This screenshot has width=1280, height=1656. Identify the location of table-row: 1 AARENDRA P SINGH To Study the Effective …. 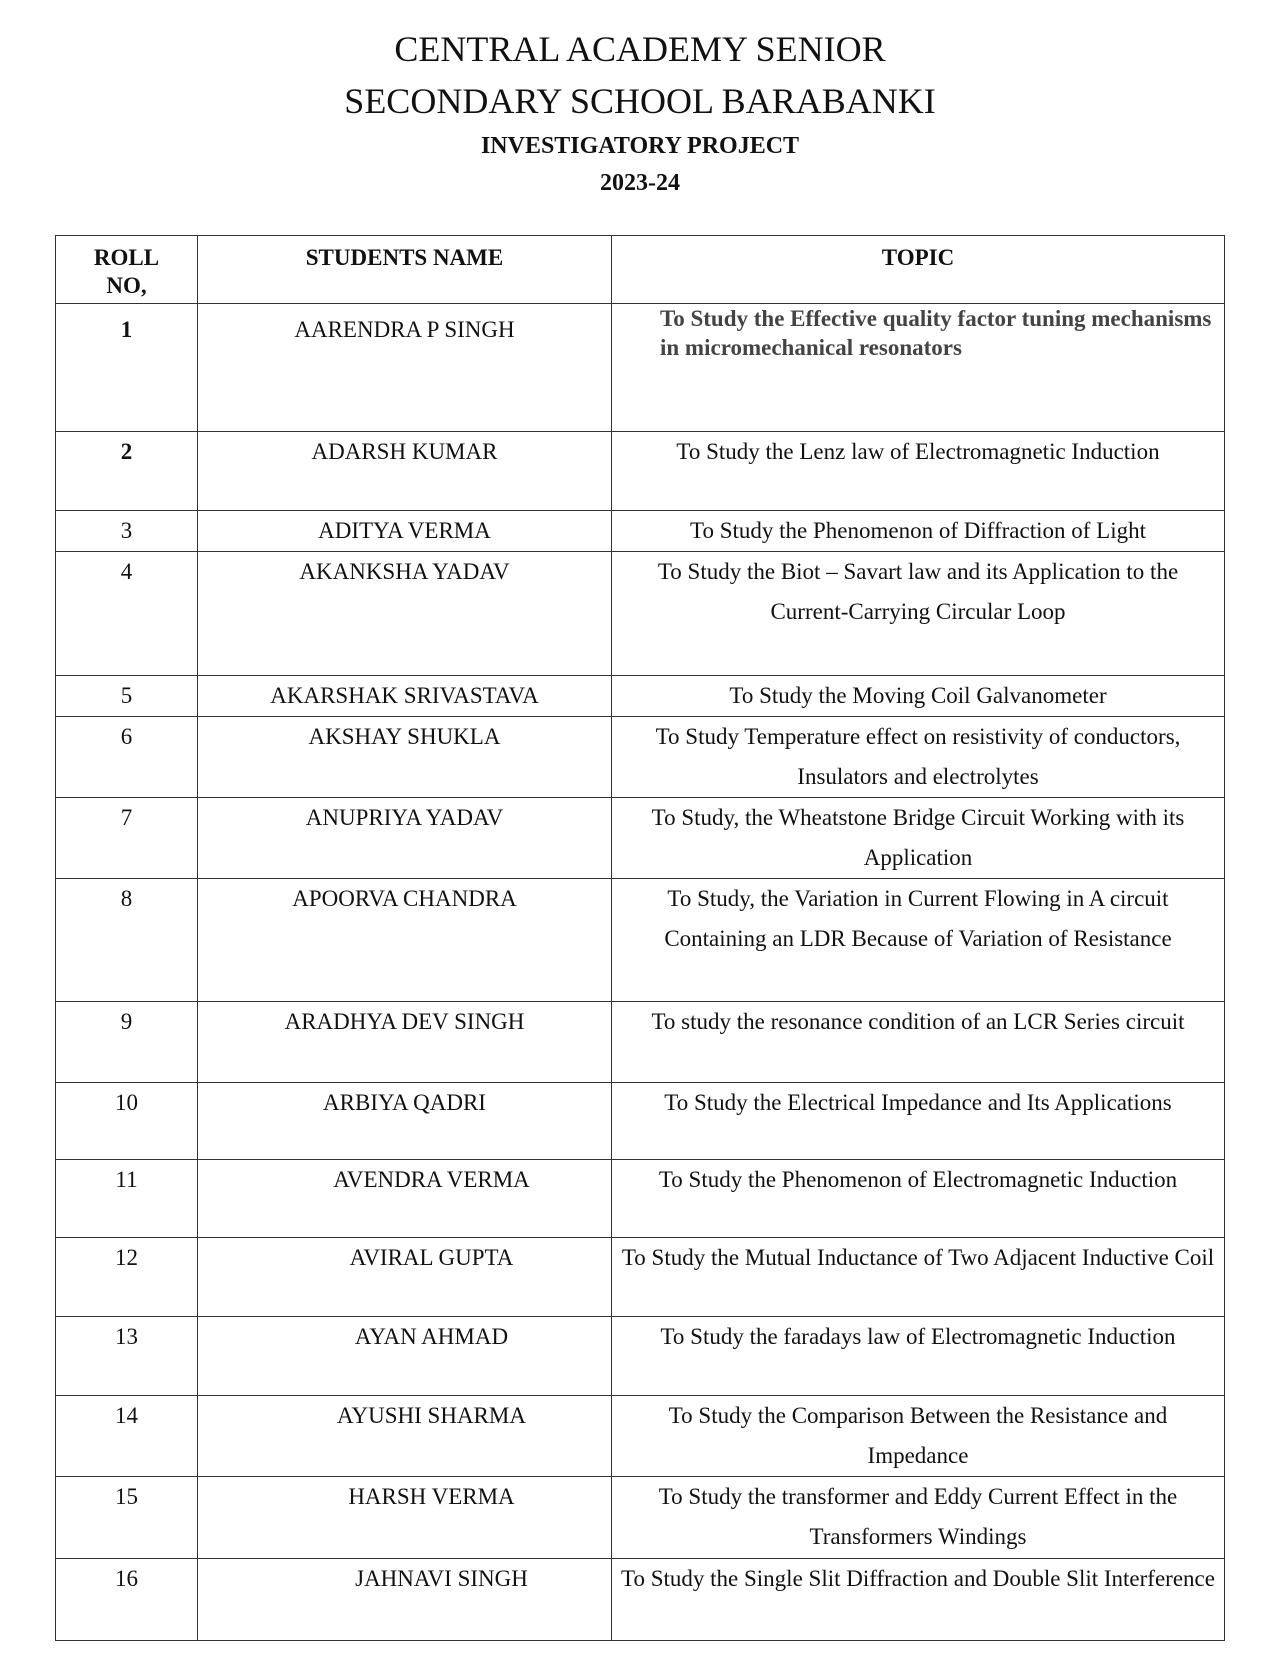
(640, 367).